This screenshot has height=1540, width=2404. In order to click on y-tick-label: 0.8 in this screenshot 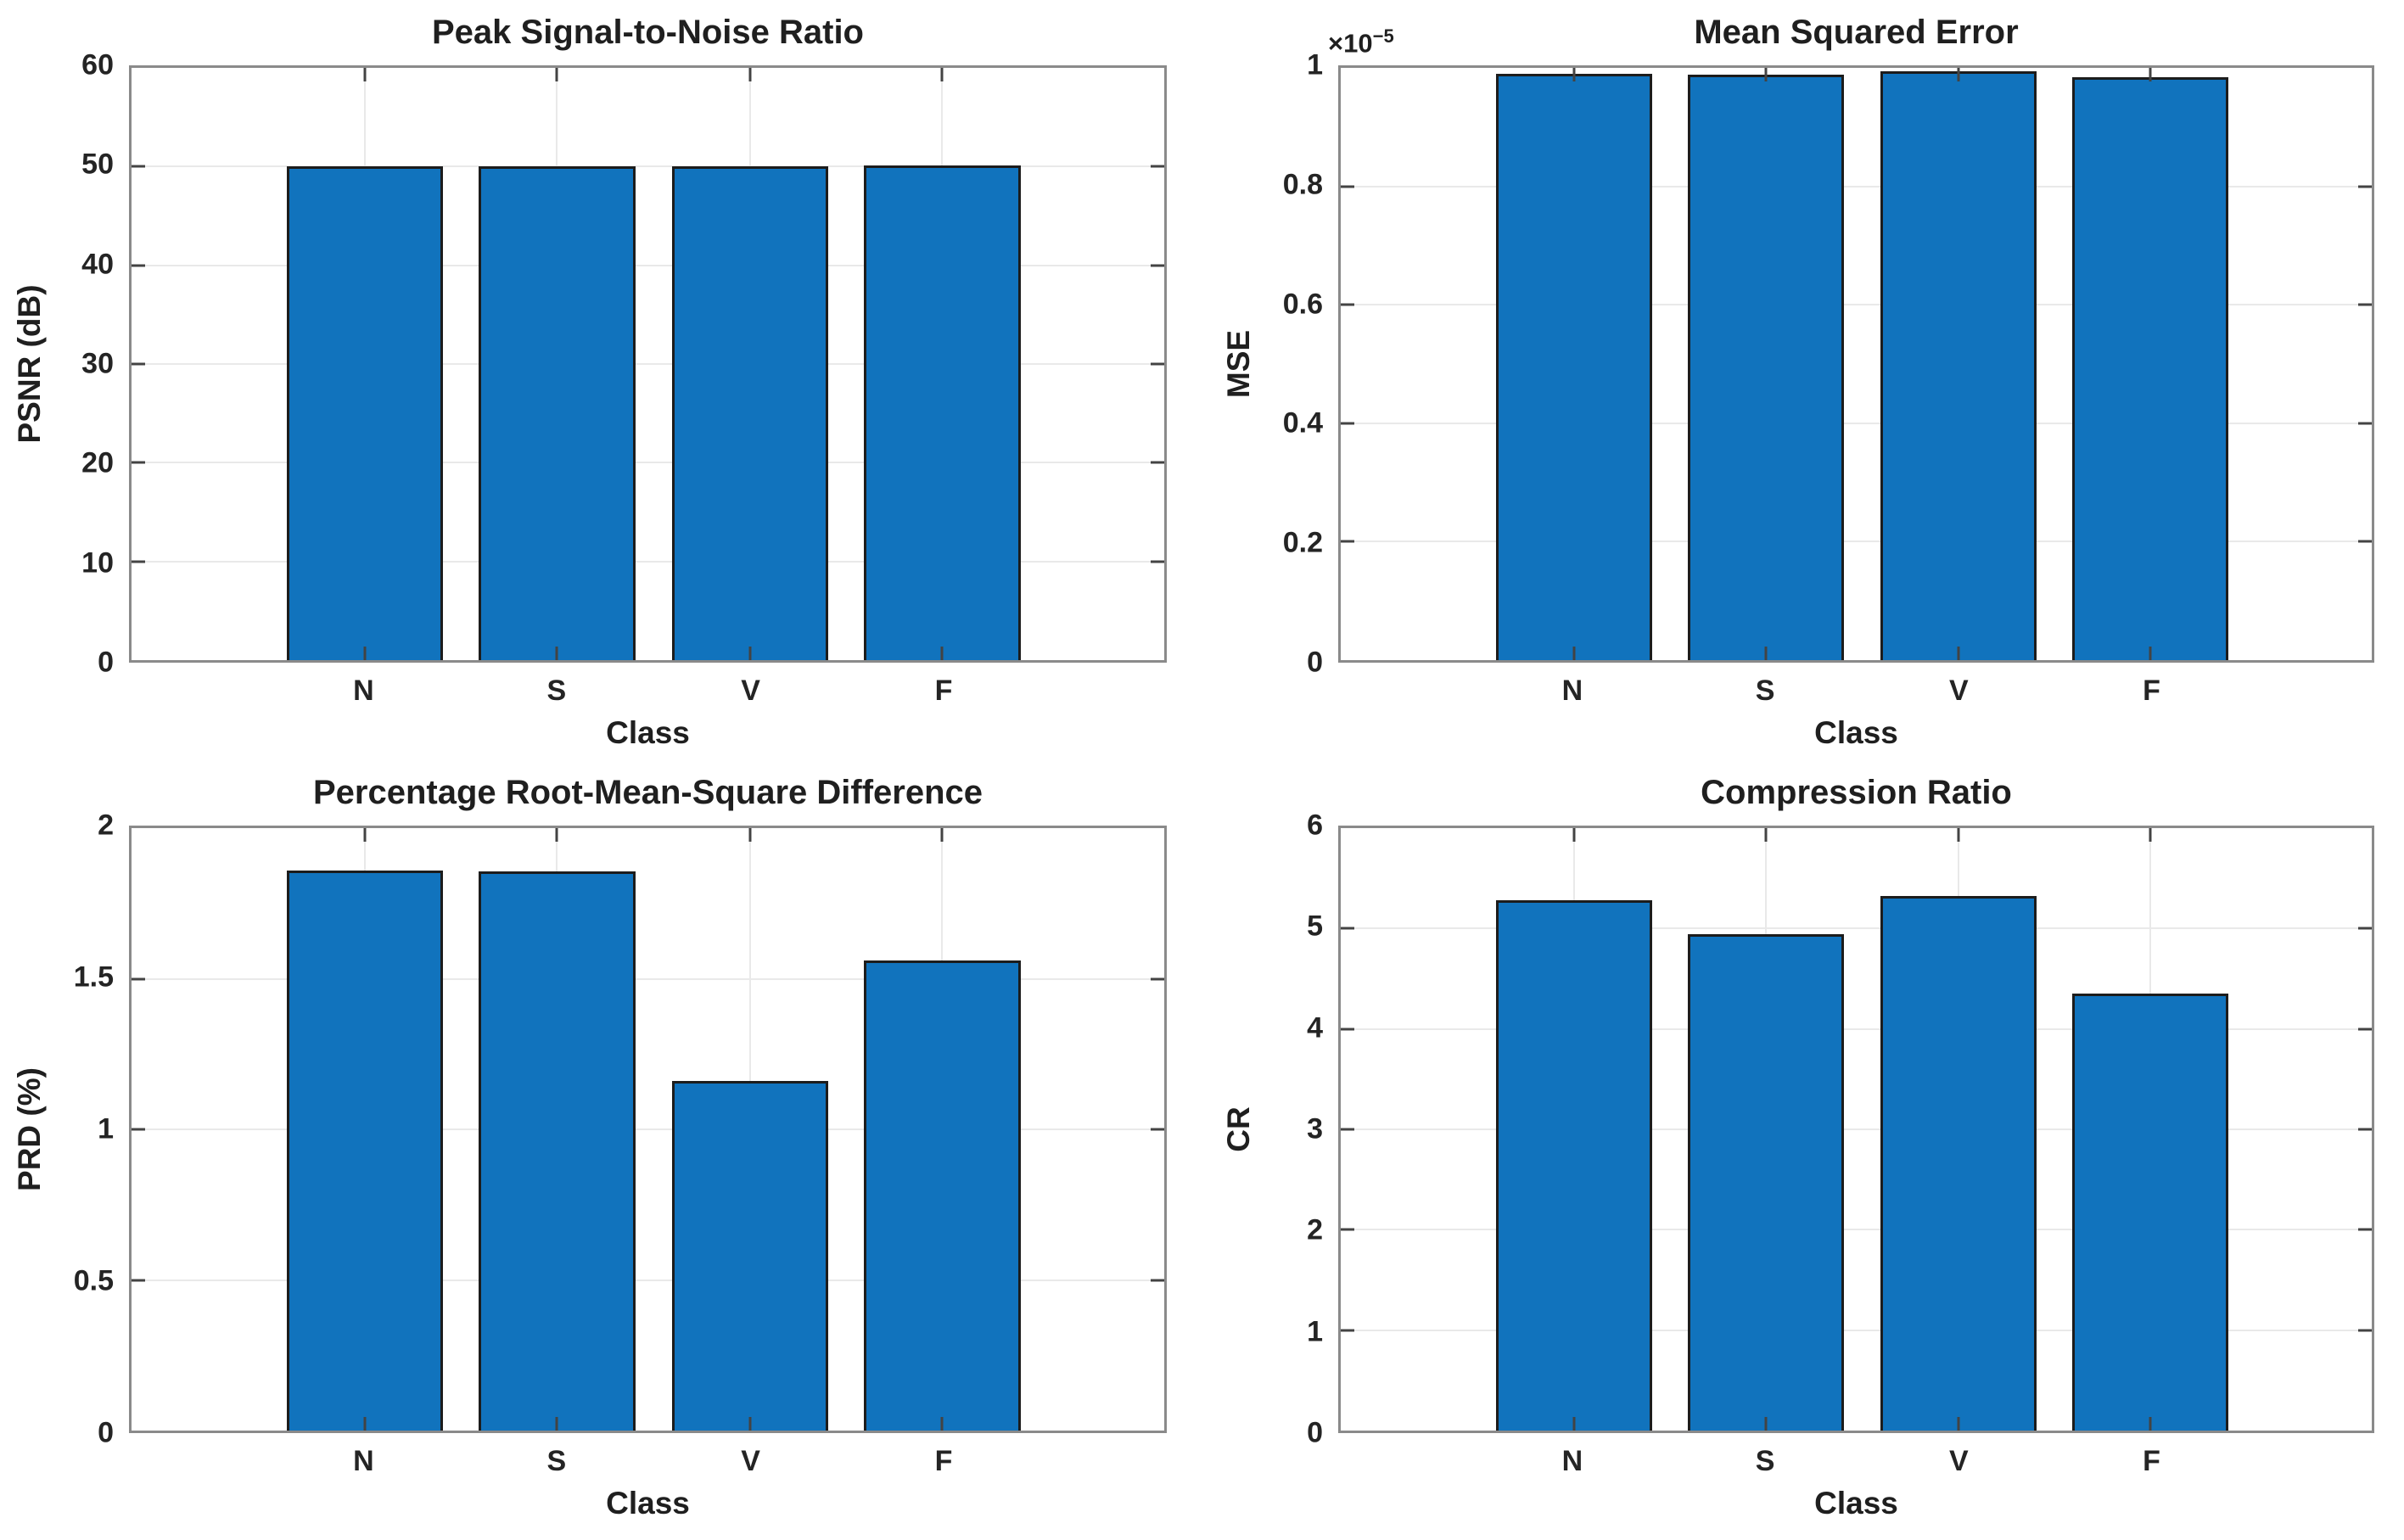, I will do `click(1303, 185)`.